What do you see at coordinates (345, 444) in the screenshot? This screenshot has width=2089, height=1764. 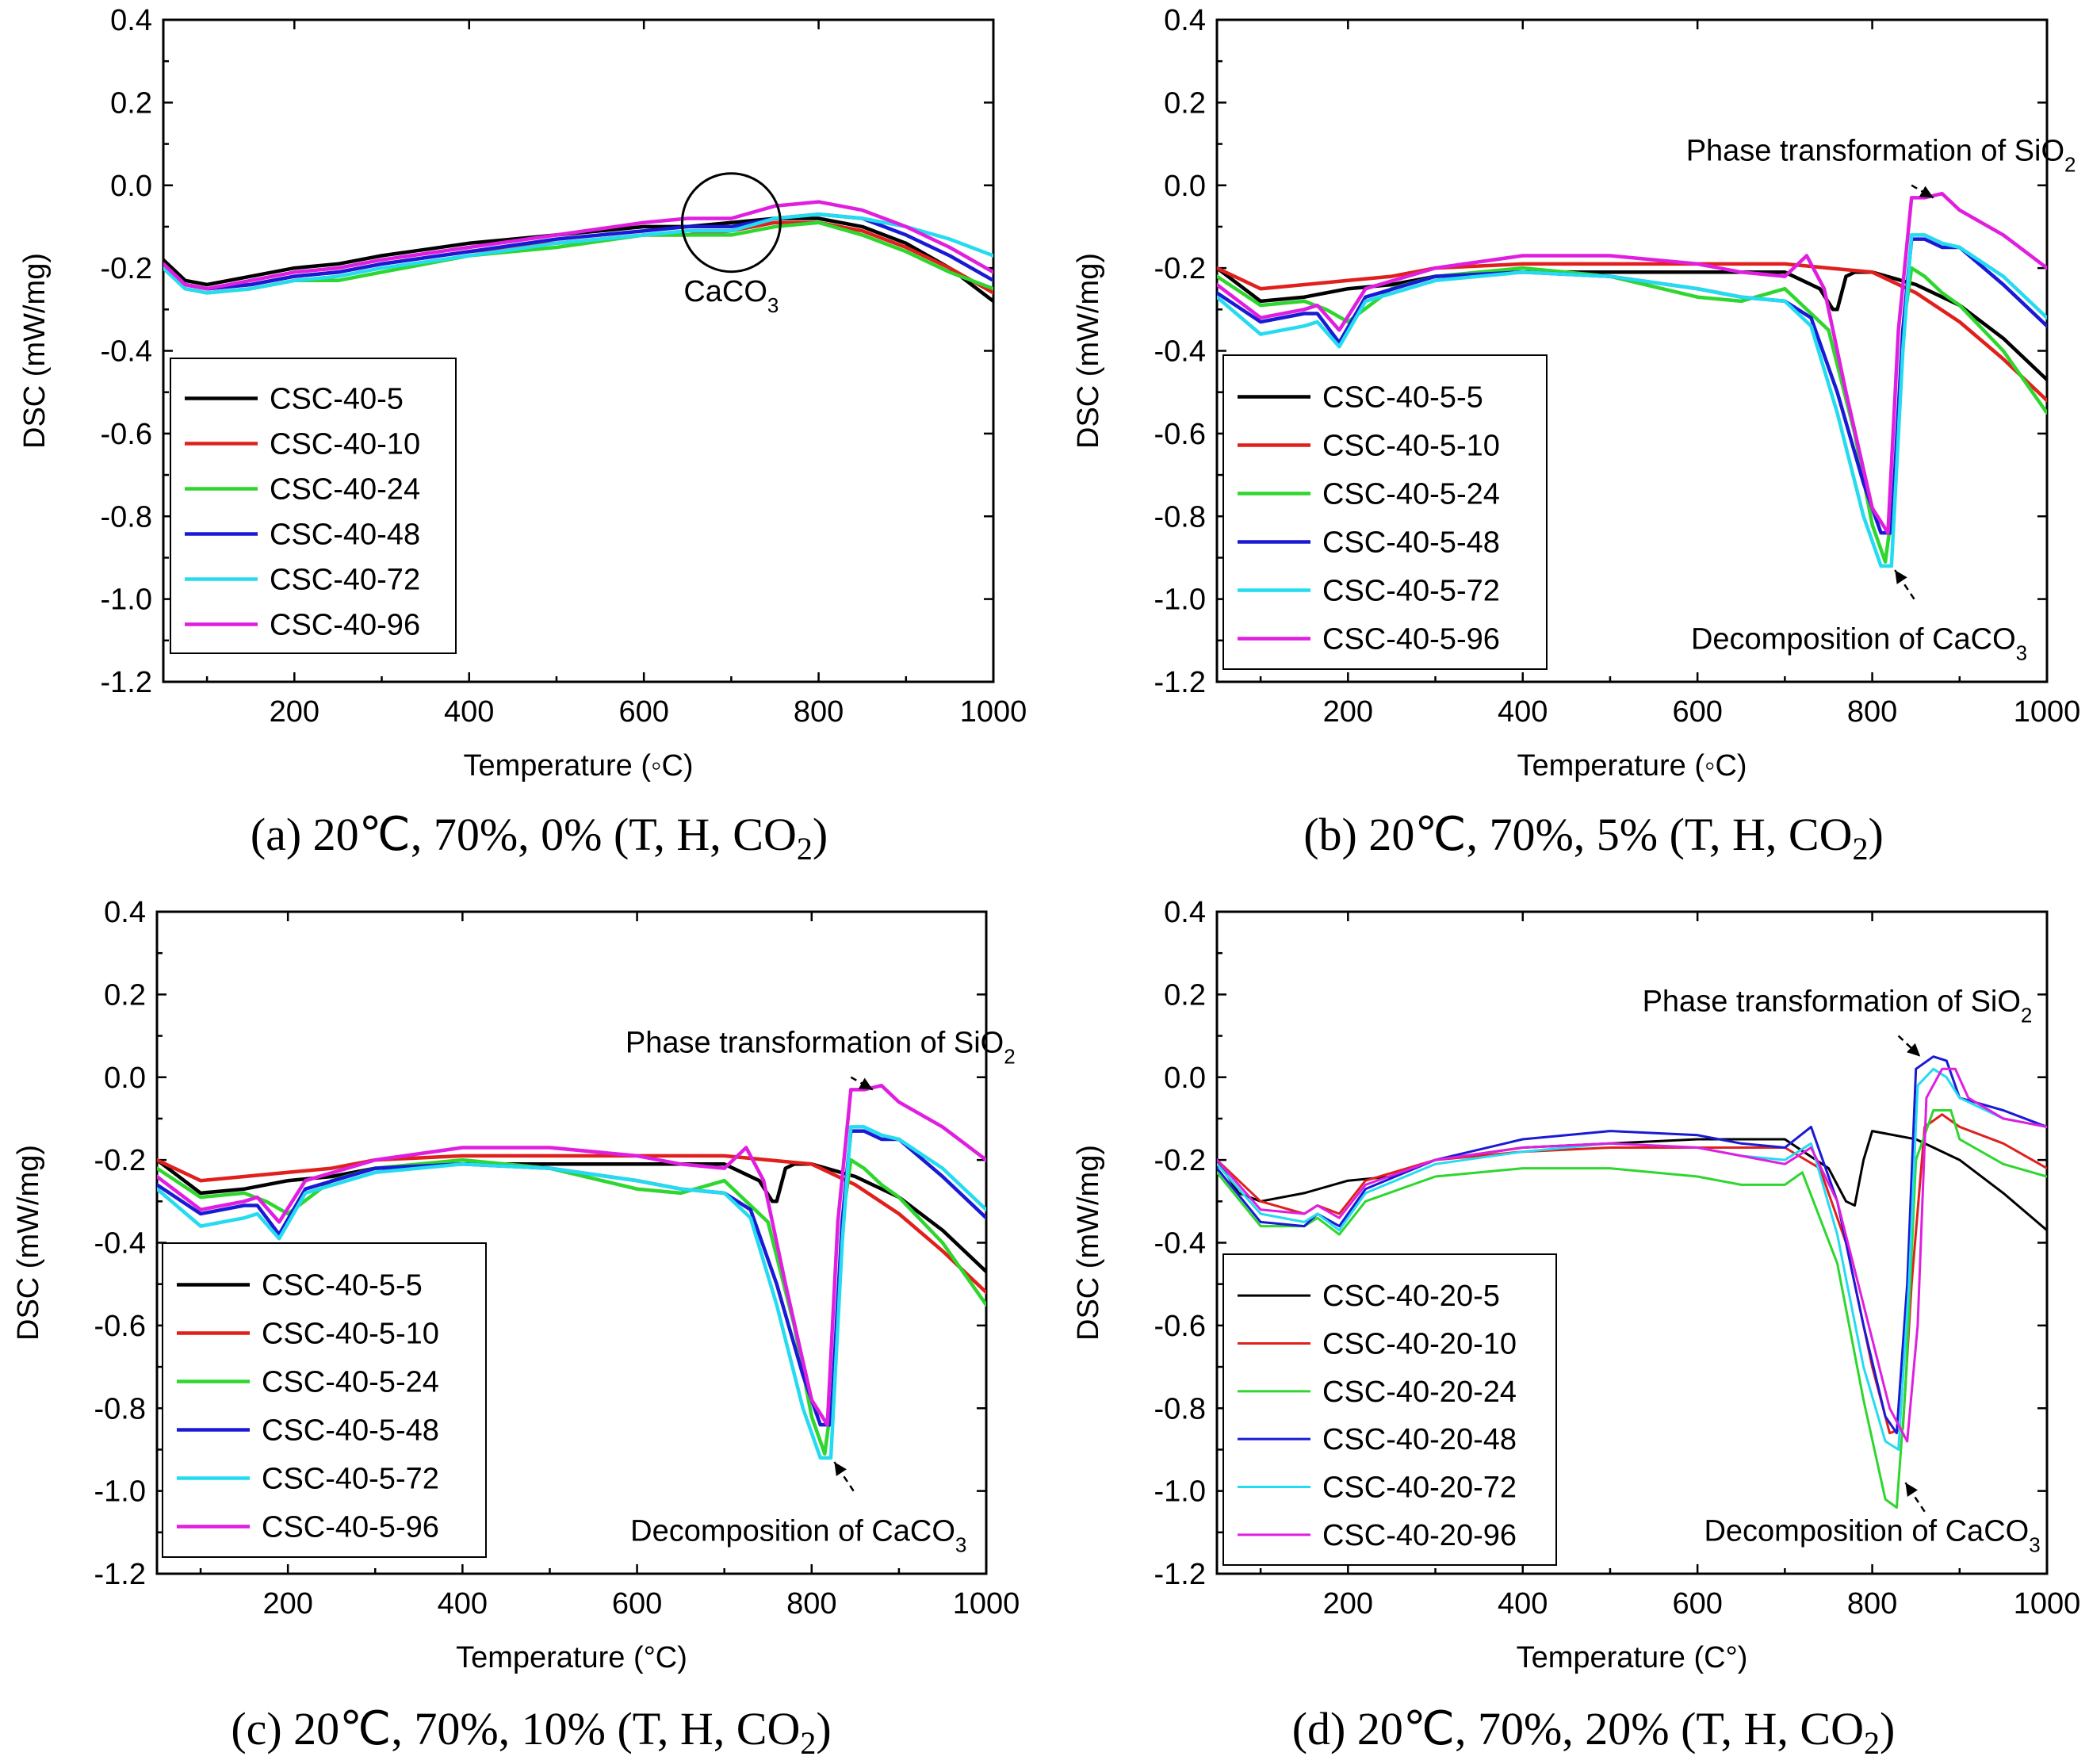 I see `legend-entry: CSC-40-10` at bounding box center [345, 444].